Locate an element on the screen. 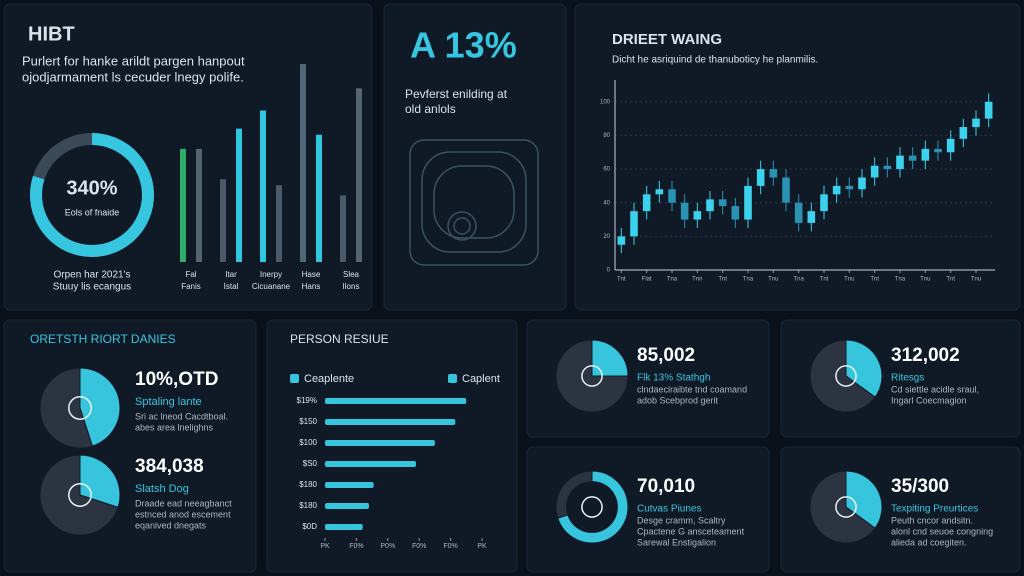  x-tick-label: Inerpy is located at coordinates (271, 274).